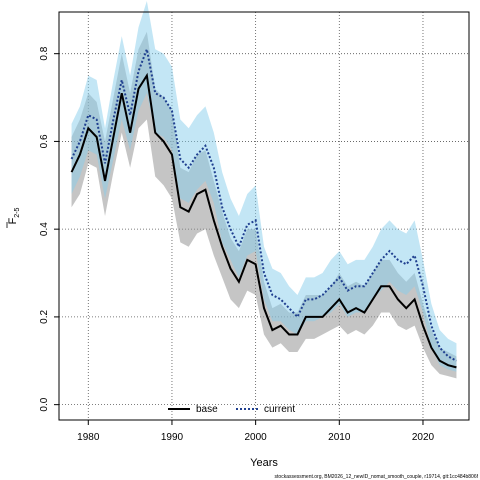 The width and height of the screenshot is (480, 480). What do you see at coordinates (172, 437) in the screenshot?
I see `x-tick-label-1990: 1990` at bounding box center [172, 437].